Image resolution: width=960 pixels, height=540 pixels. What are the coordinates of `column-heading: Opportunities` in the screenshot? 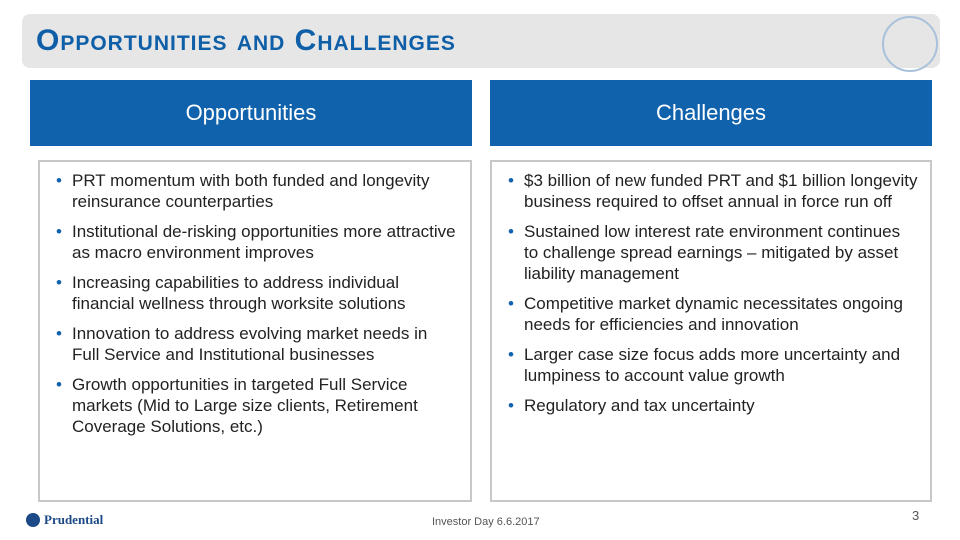 It's located at (251, 113).